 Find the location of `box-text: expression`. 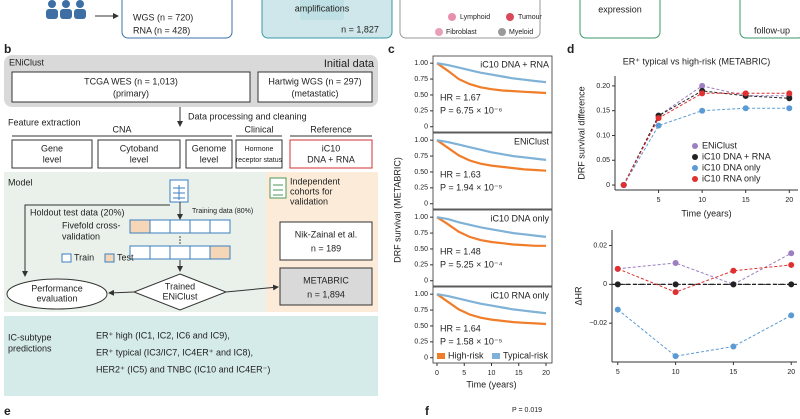

box-text: expression is located at coordinates (620, 9).